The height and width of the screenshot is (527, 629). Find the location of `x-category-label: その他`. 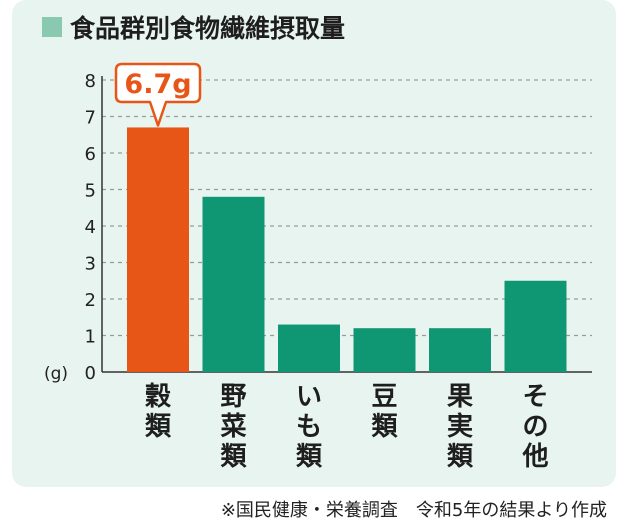

x-category-label: その他 is located at coordinates (534, 427).